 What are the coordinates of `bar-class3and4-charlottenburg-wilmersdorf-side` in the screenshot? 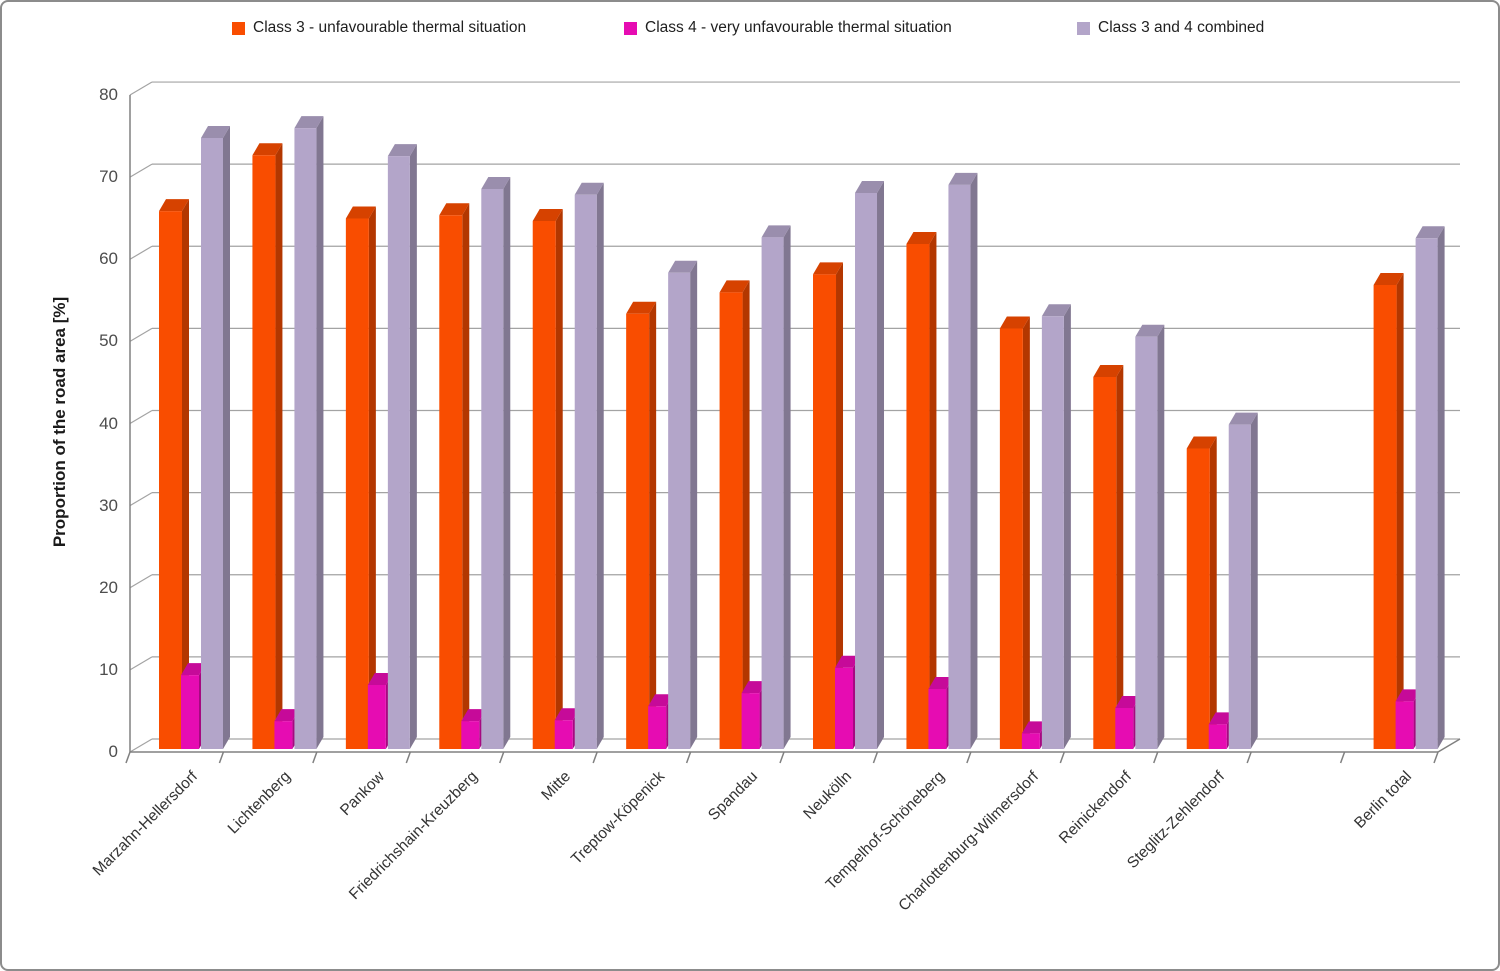 It's located at (1067, 526).